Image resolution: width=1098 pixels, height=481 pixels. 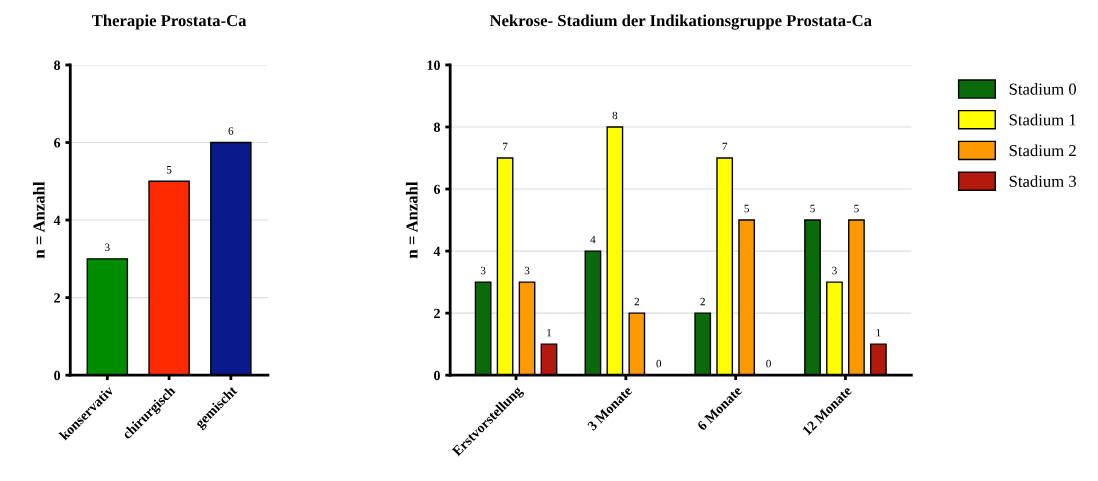 What do you see at coordinates (1043, 181) in the screenshot?
I see `legend-label: Stadium 3` at bounding box center [1043, 181].